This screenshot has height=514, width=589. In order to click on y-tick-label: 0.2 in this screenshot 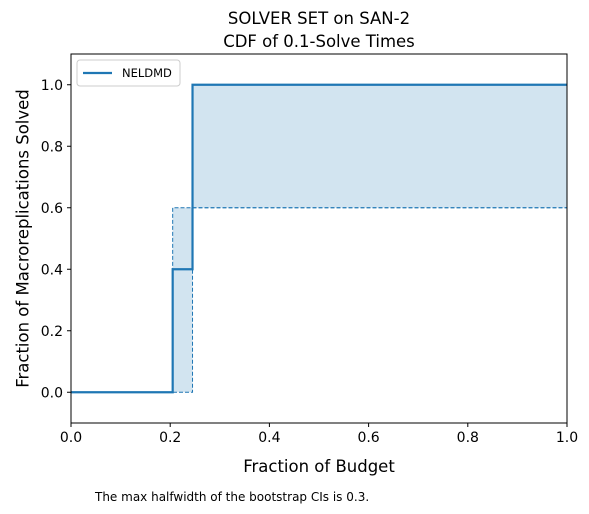, I will do `click(52, 332)`.